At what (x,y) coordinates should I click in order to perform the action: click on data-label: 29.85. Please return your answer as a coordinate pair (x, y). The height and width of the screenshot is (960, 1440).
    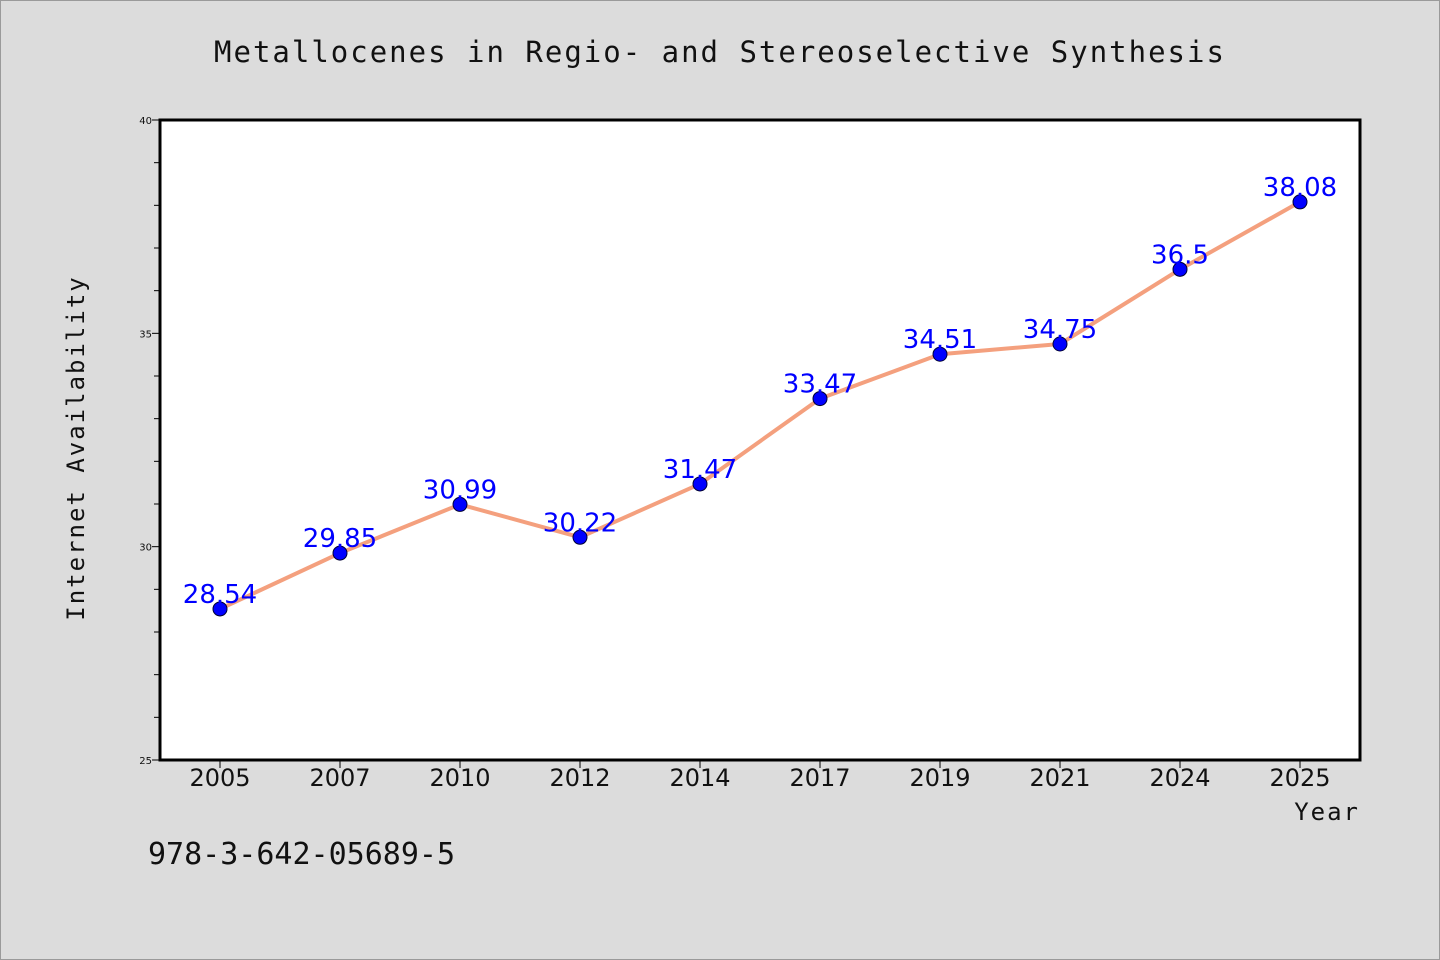
    Looking at the image, I should click on (340, 539).